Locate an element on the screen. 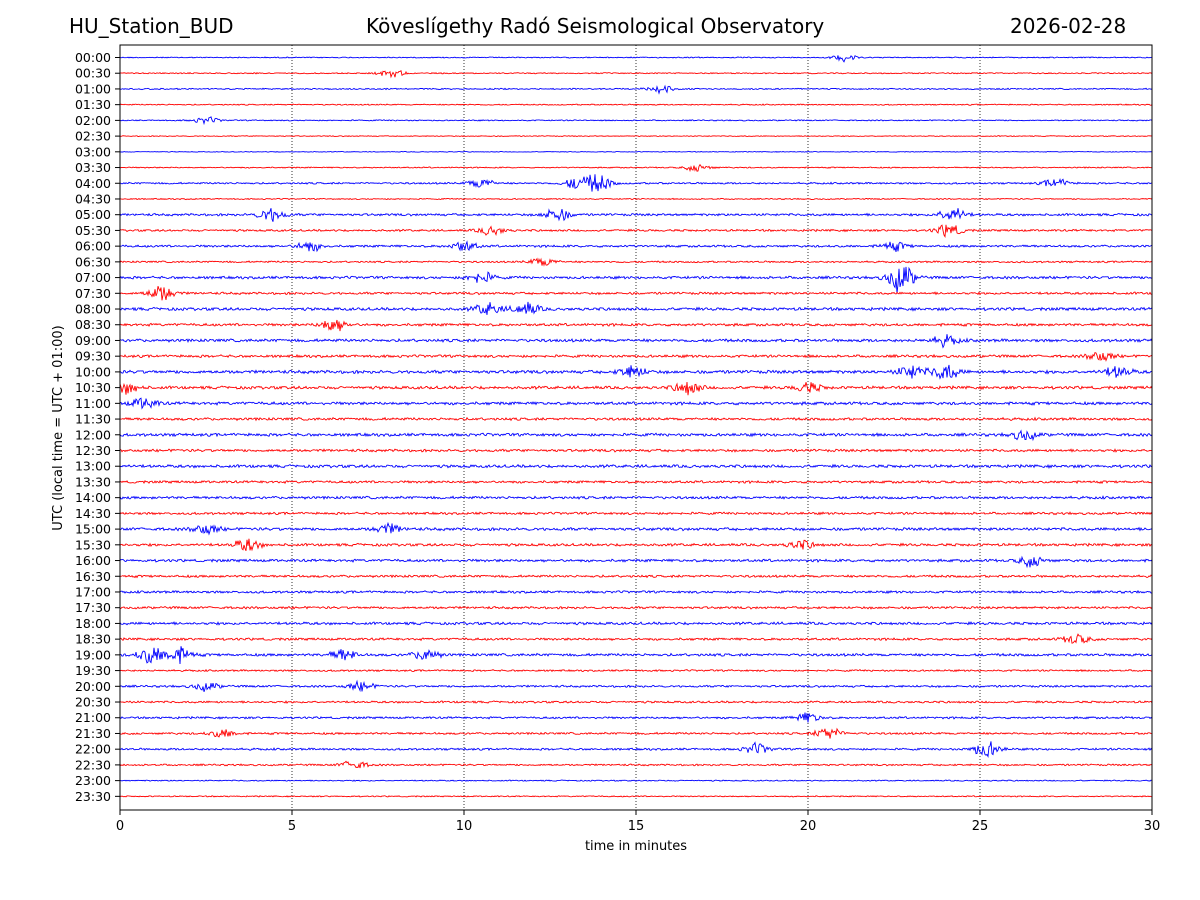  x-axis-ticks: 0 5 10 15 20 25 30 is located at coordinates (638, 822).